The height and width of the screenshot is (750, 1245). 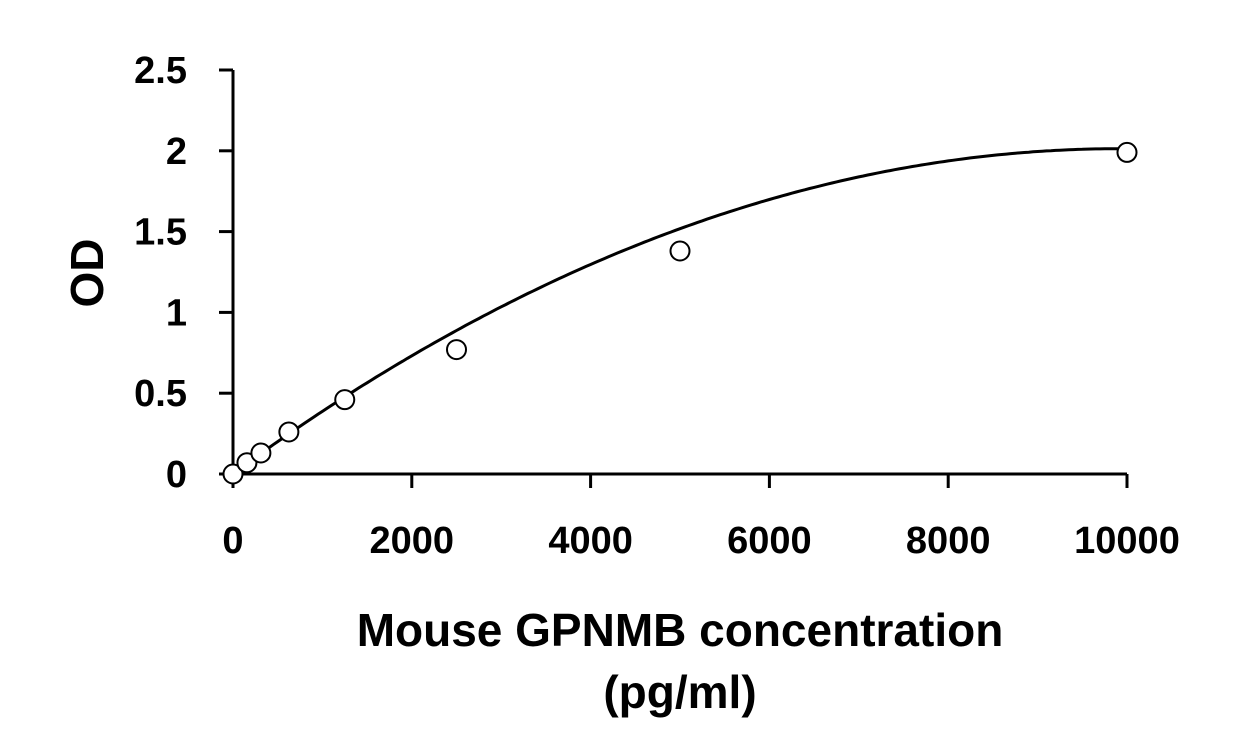 I want to click on x-tick-label: 2000, so click(x=412, y=541).